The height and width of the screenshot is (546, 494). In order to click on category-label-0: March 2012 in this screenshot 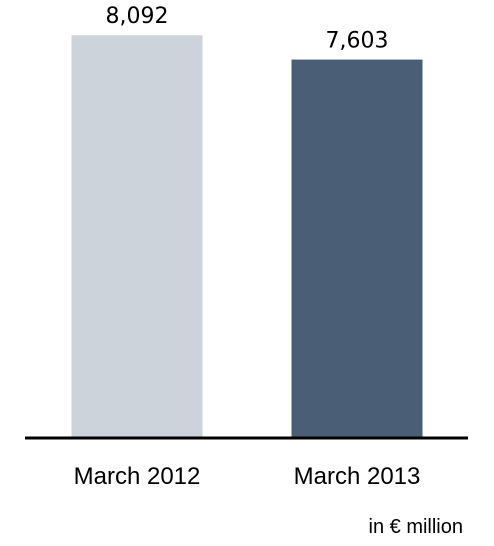, I will do `click(137, 476)`.